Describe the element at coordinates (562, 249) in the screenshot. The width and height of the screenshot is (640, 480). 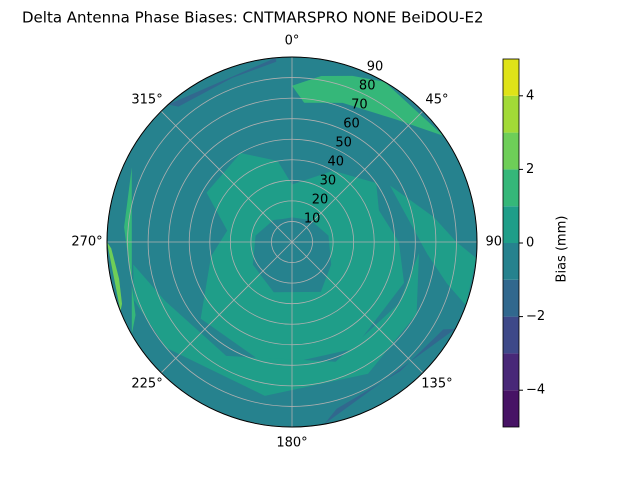
I see `colorbar-label: Bias (mm)` at that location.